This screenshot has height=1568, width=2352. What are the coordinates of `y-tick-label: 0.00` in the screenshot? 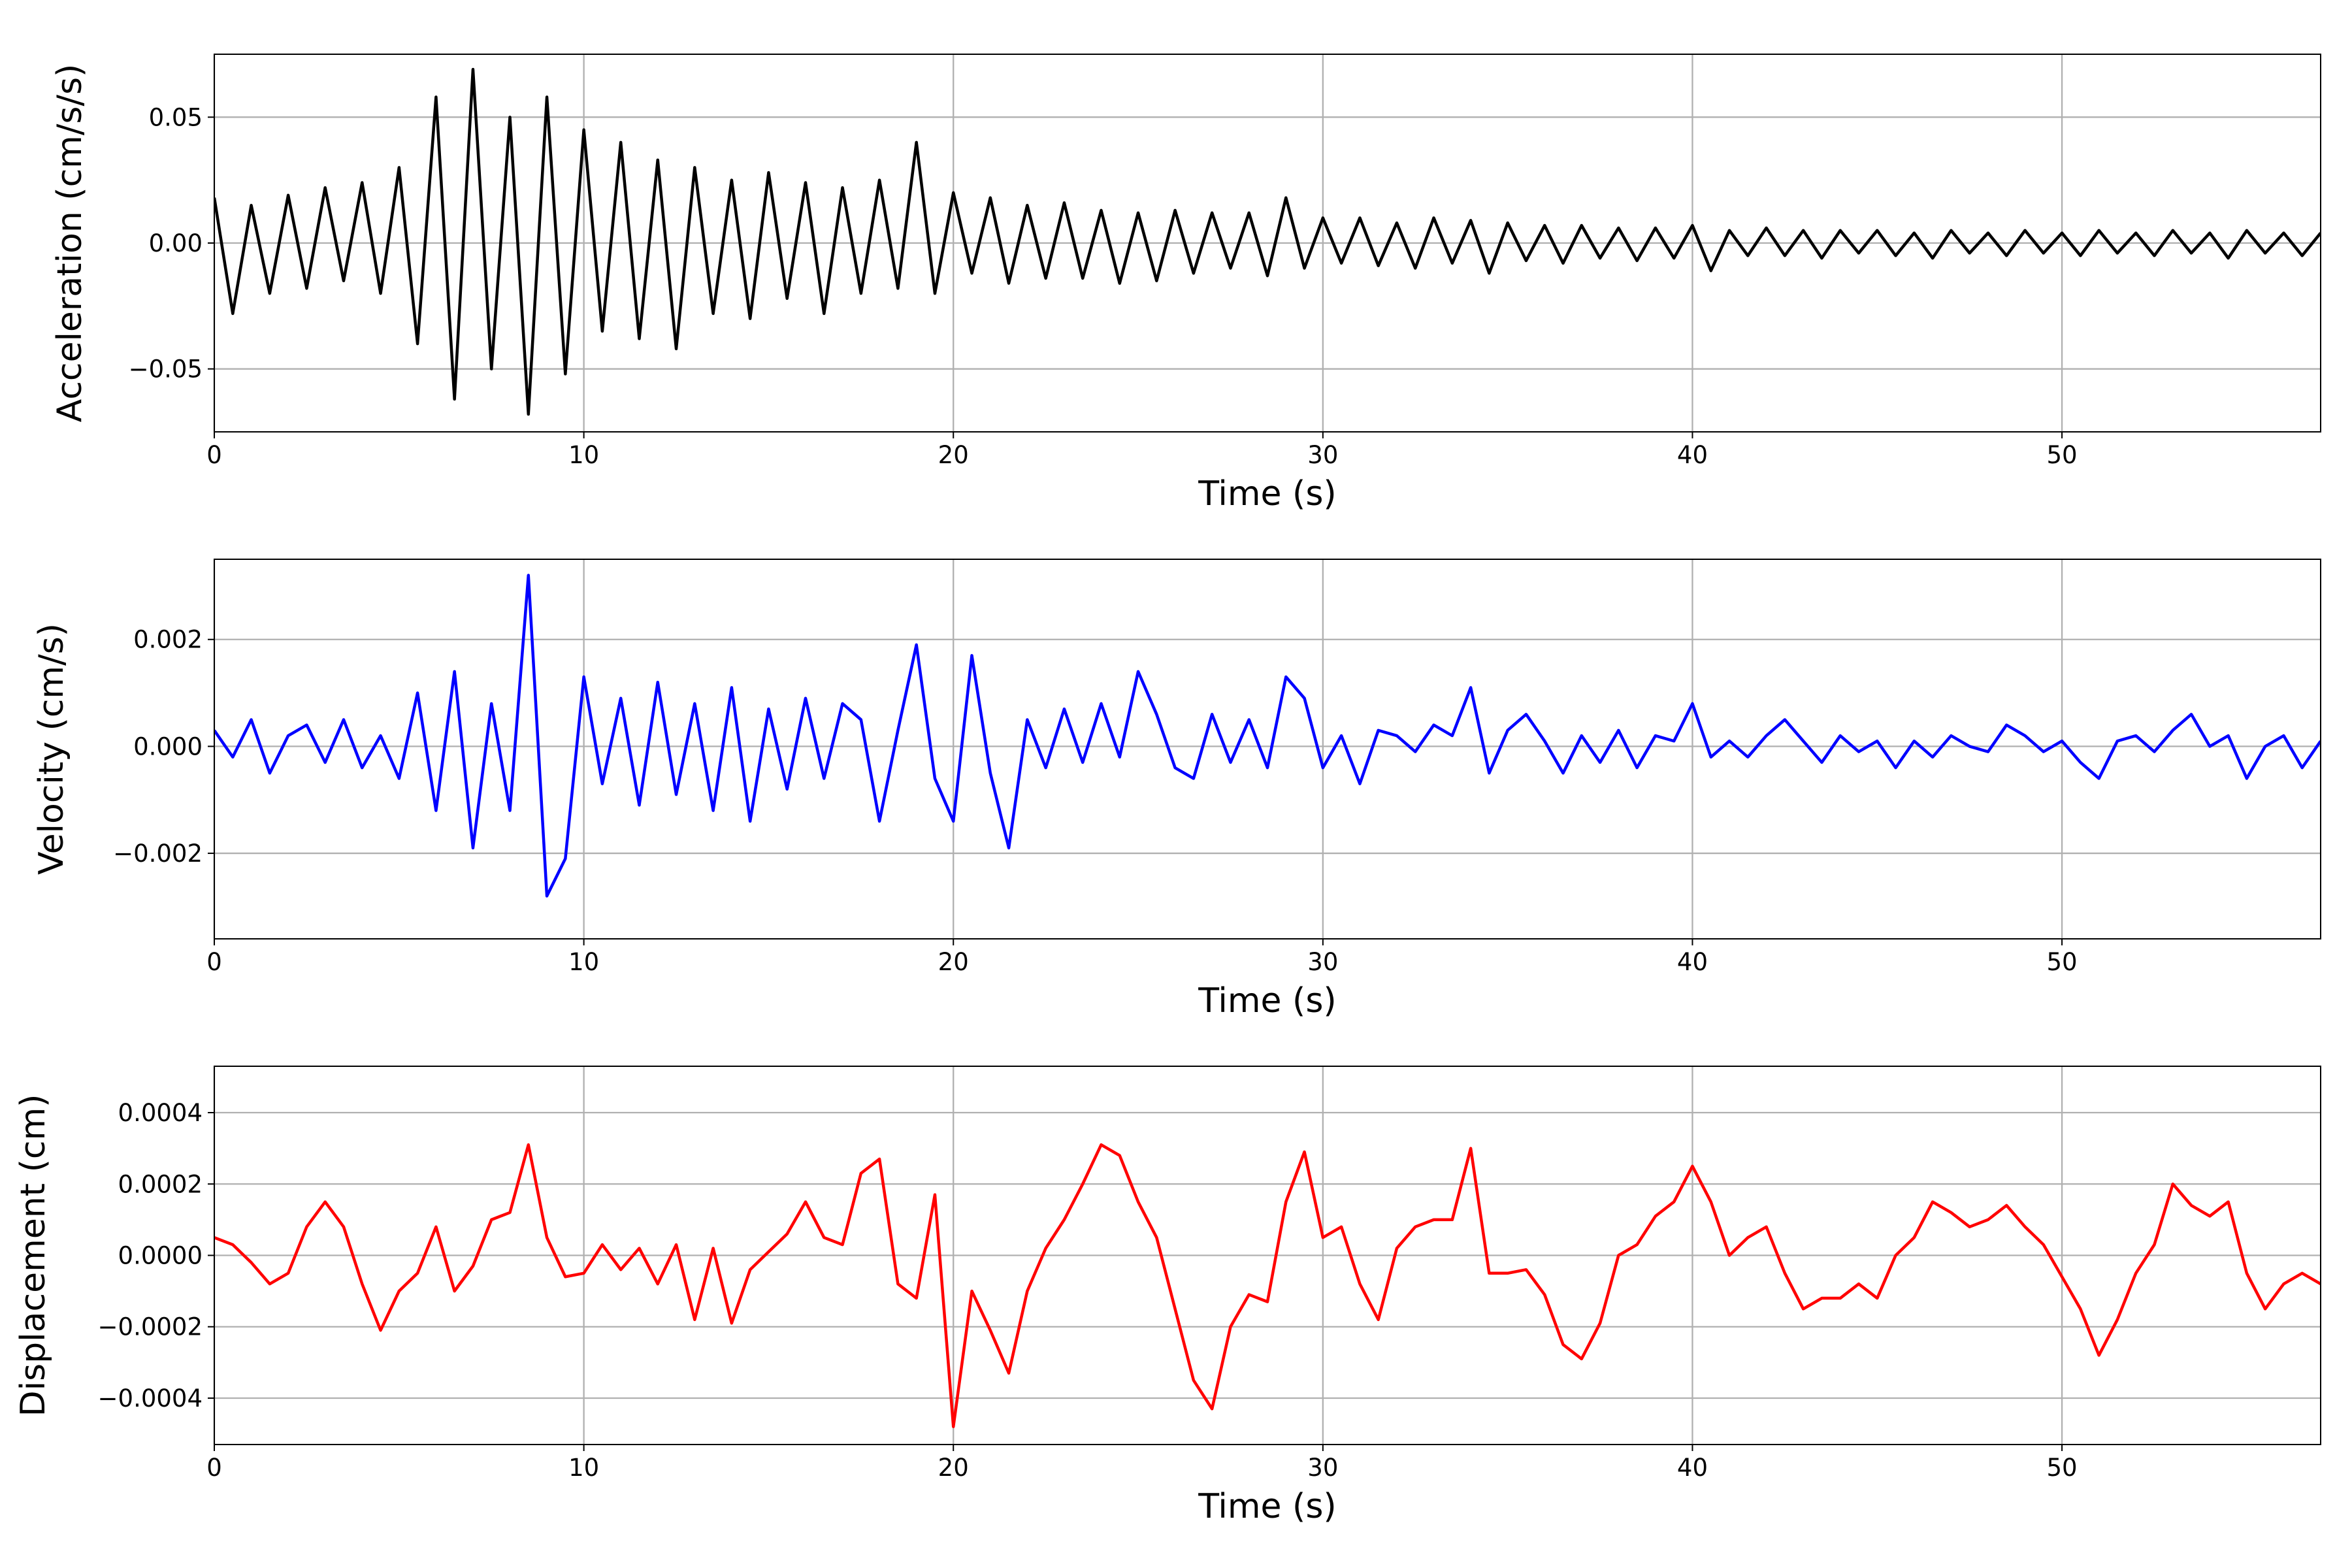 It's located at (176, 243).